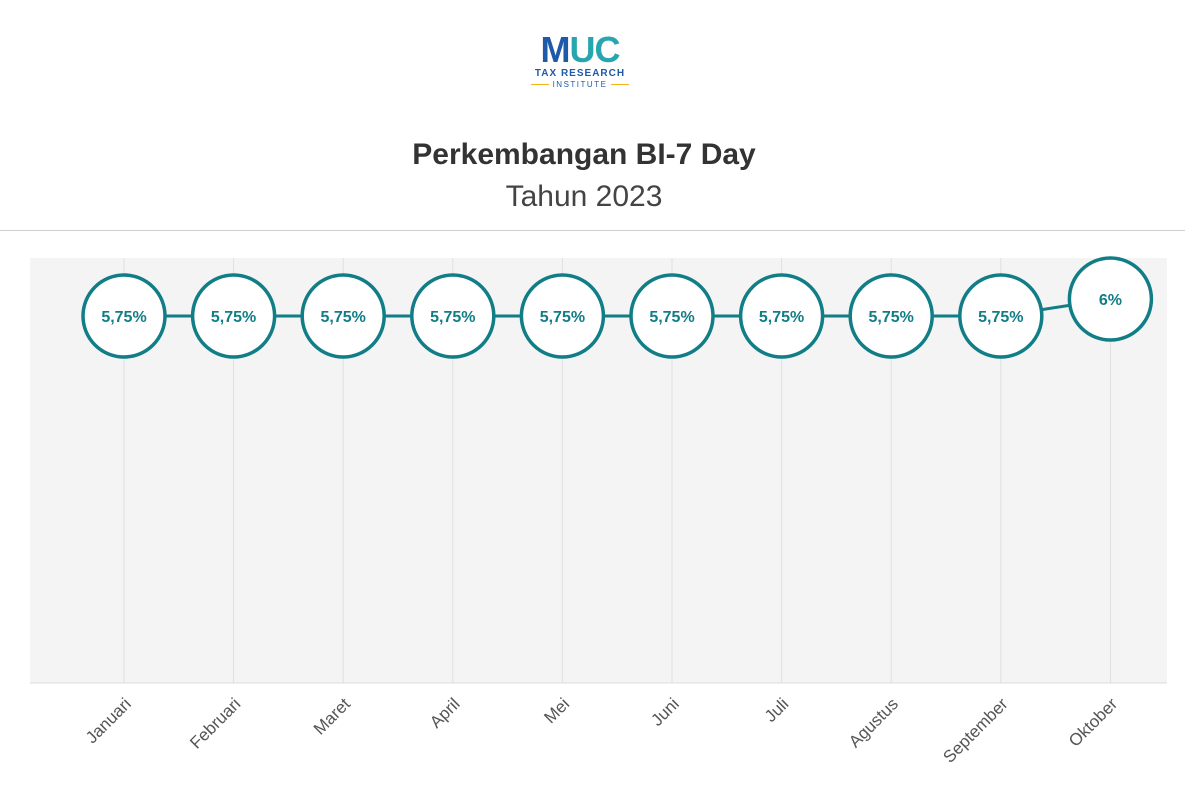 This screenshot has width=1200, height=800. Describe the element at coordinates (776, 709) in the screenshot. I see `x-tick-label: Juli` at that location.